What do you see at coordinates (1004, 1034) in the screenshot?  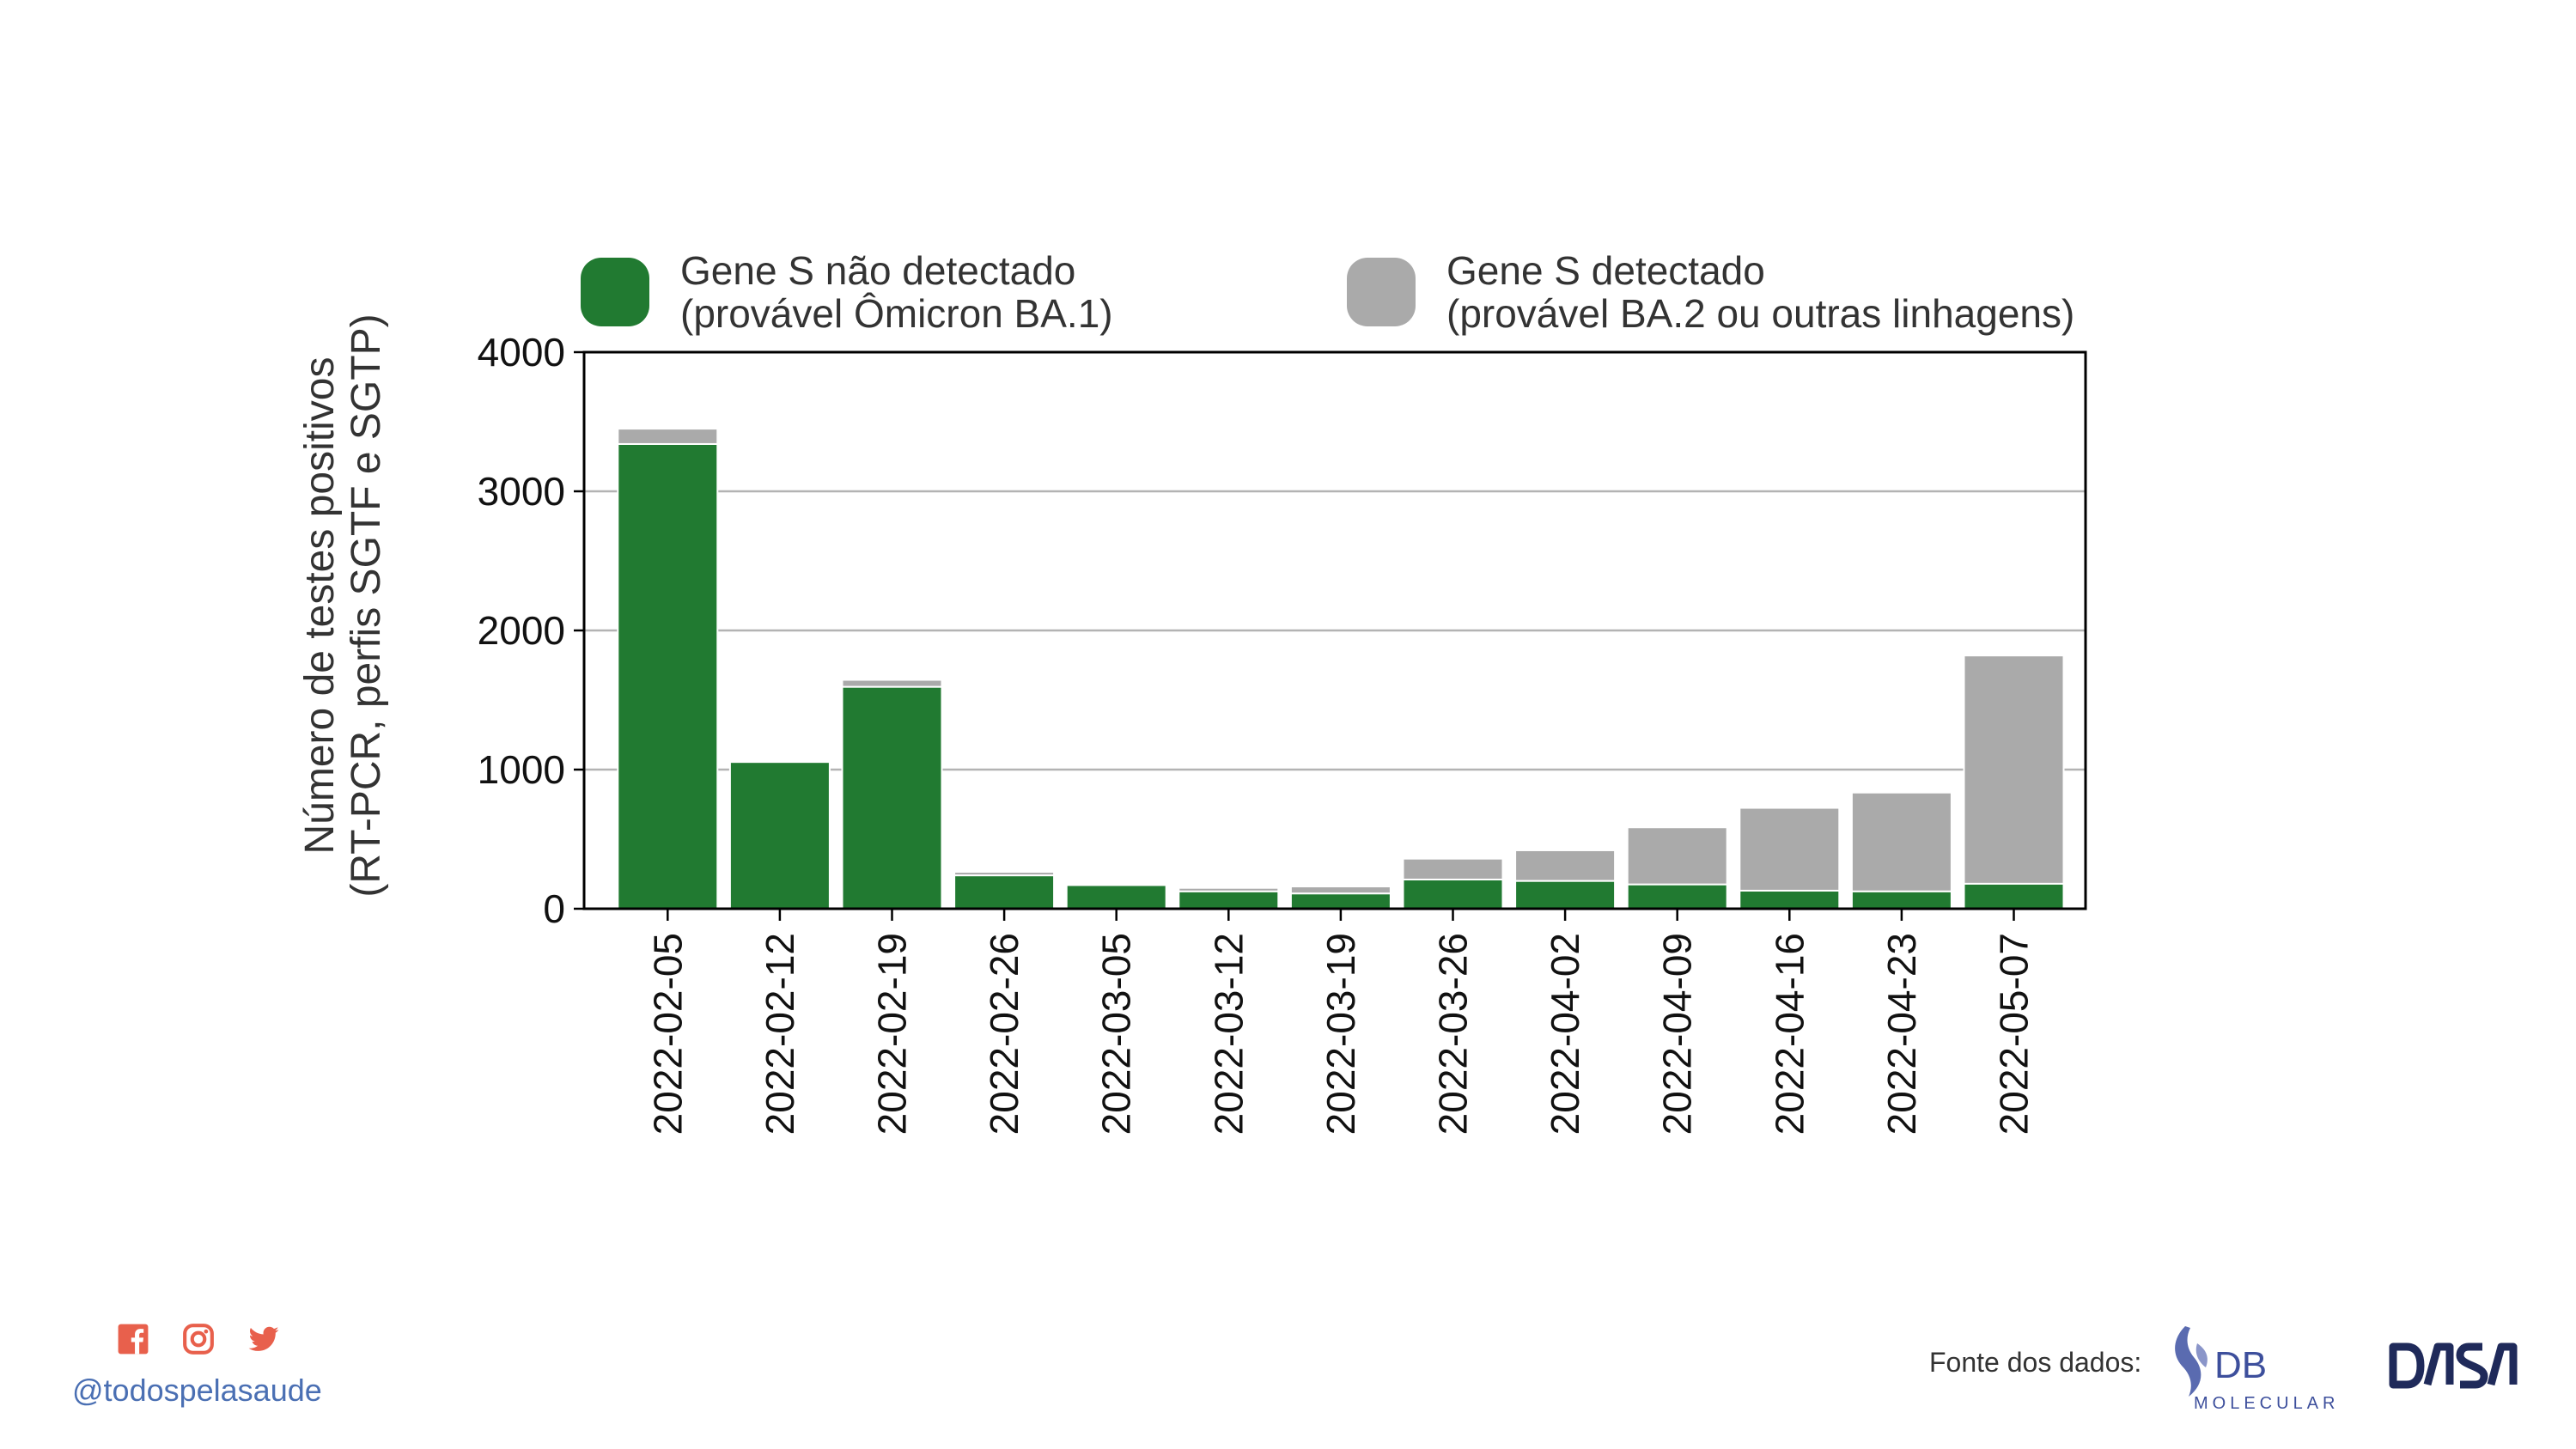 I see `x-tick-label: 2022-02-26` at bounding box center [1004, 1034].